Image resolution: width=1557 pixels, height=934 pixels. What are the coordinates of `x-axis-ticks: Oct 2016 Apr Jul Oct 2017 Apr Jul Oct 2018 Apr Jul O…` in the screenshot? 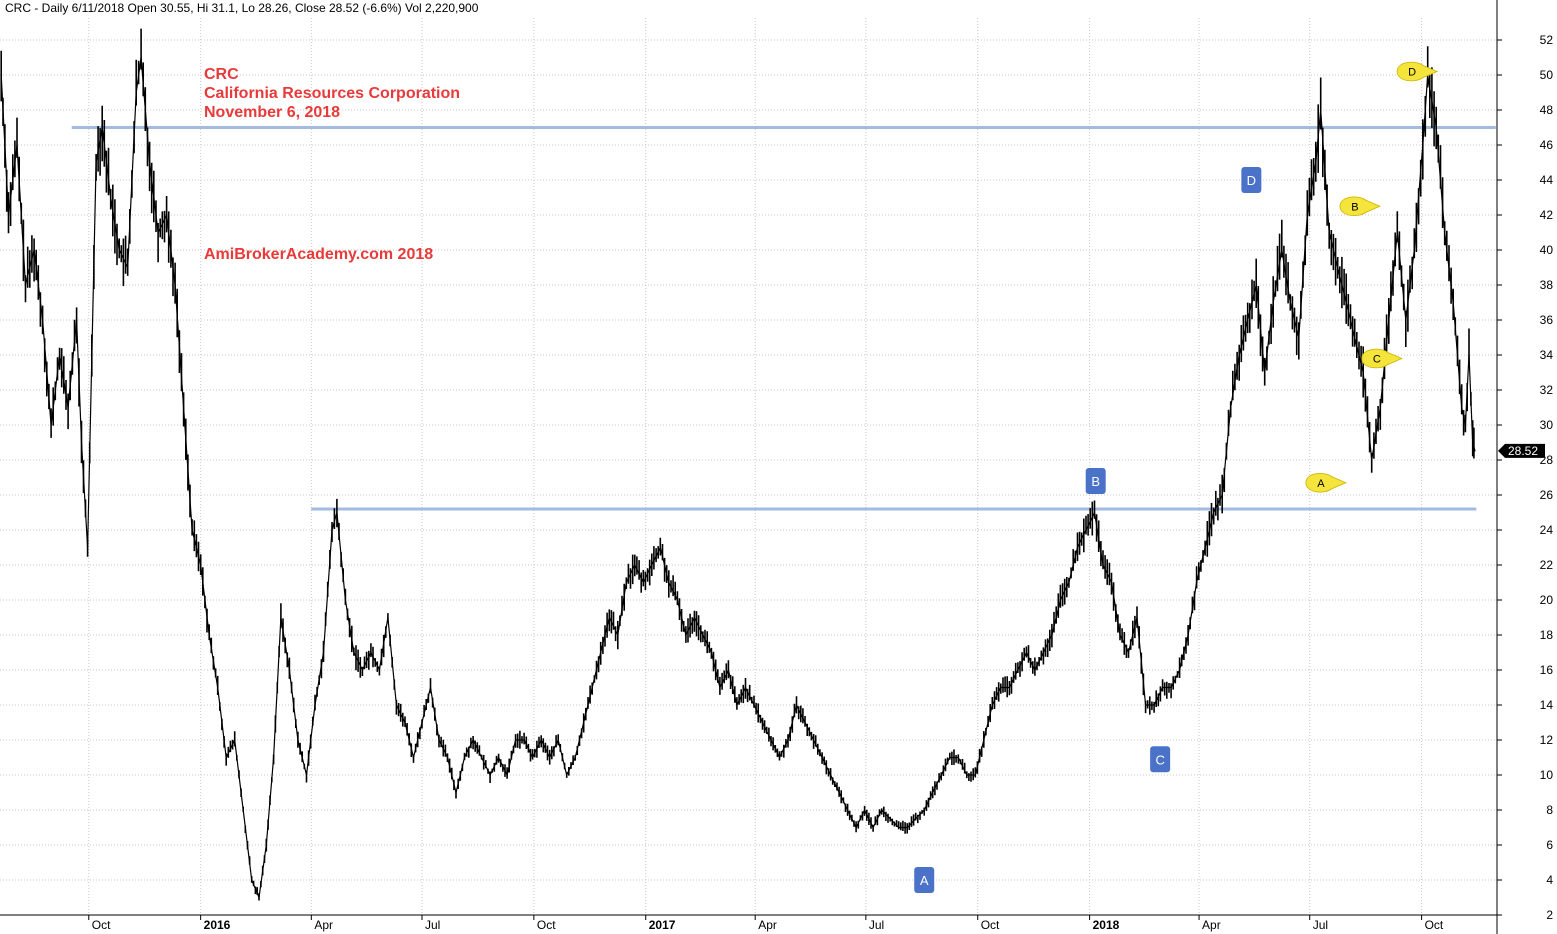 It's located at (766, 923).